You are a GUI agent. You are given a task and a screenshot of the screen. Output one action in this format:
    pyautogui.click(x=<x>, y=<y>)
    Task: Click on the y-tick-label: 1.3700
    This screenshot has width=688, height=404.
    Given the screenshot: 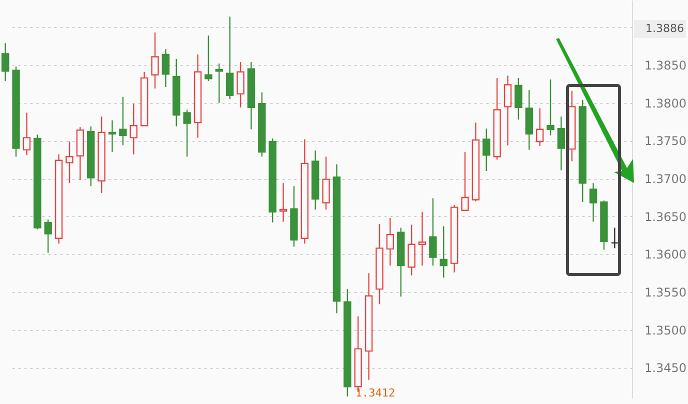 What is the action you would take?
    pyautogui.click(x=665, y=179)
    